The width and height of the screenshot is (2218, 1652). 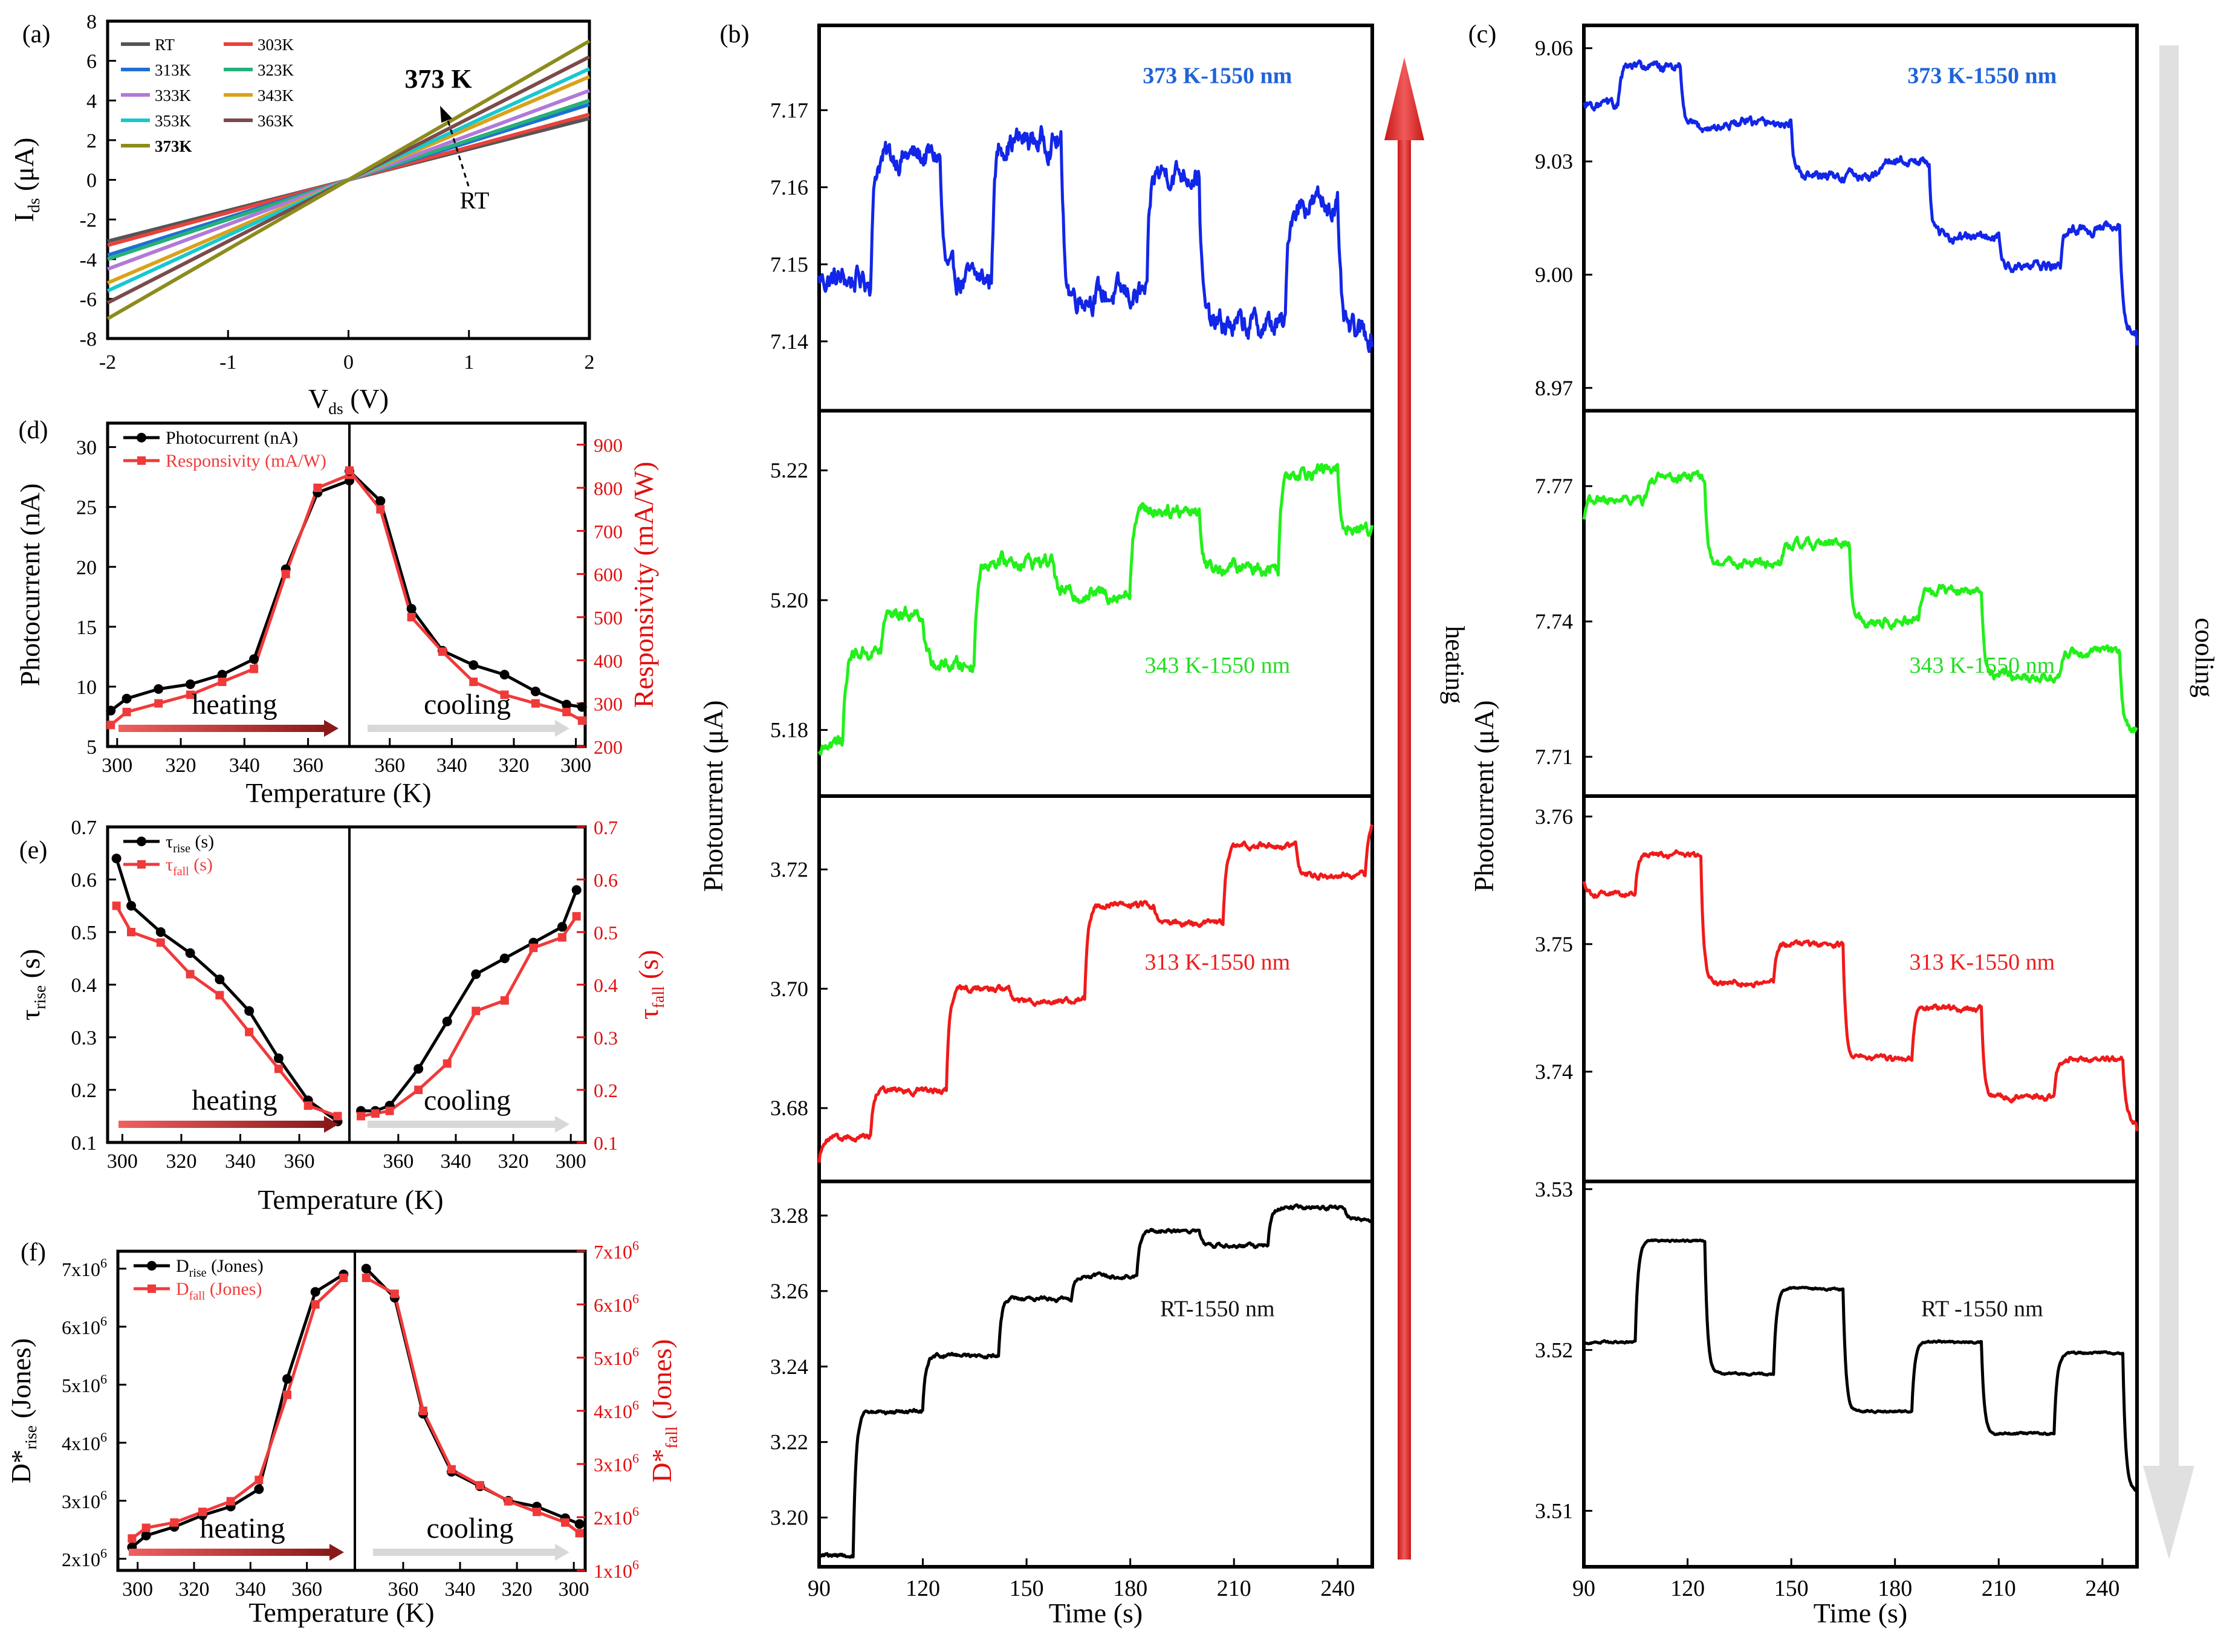 What do you see at coordinates (590, 362) in the screenshot?
I see `x-tick-label-a: 2` at bounding box center [590, 362].